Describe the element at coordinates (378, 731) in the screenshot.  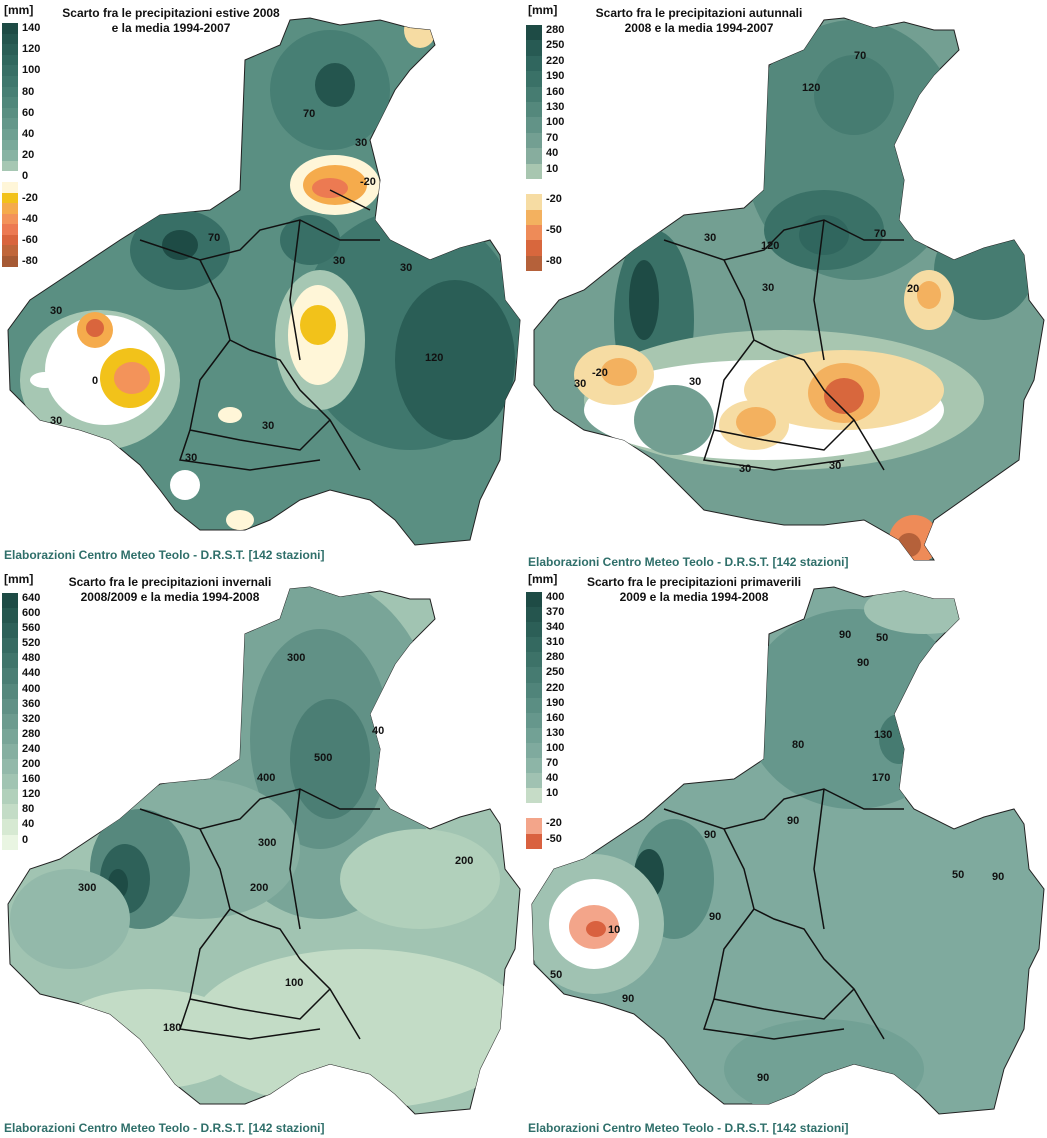
I see `contour-label: 40` at that location.